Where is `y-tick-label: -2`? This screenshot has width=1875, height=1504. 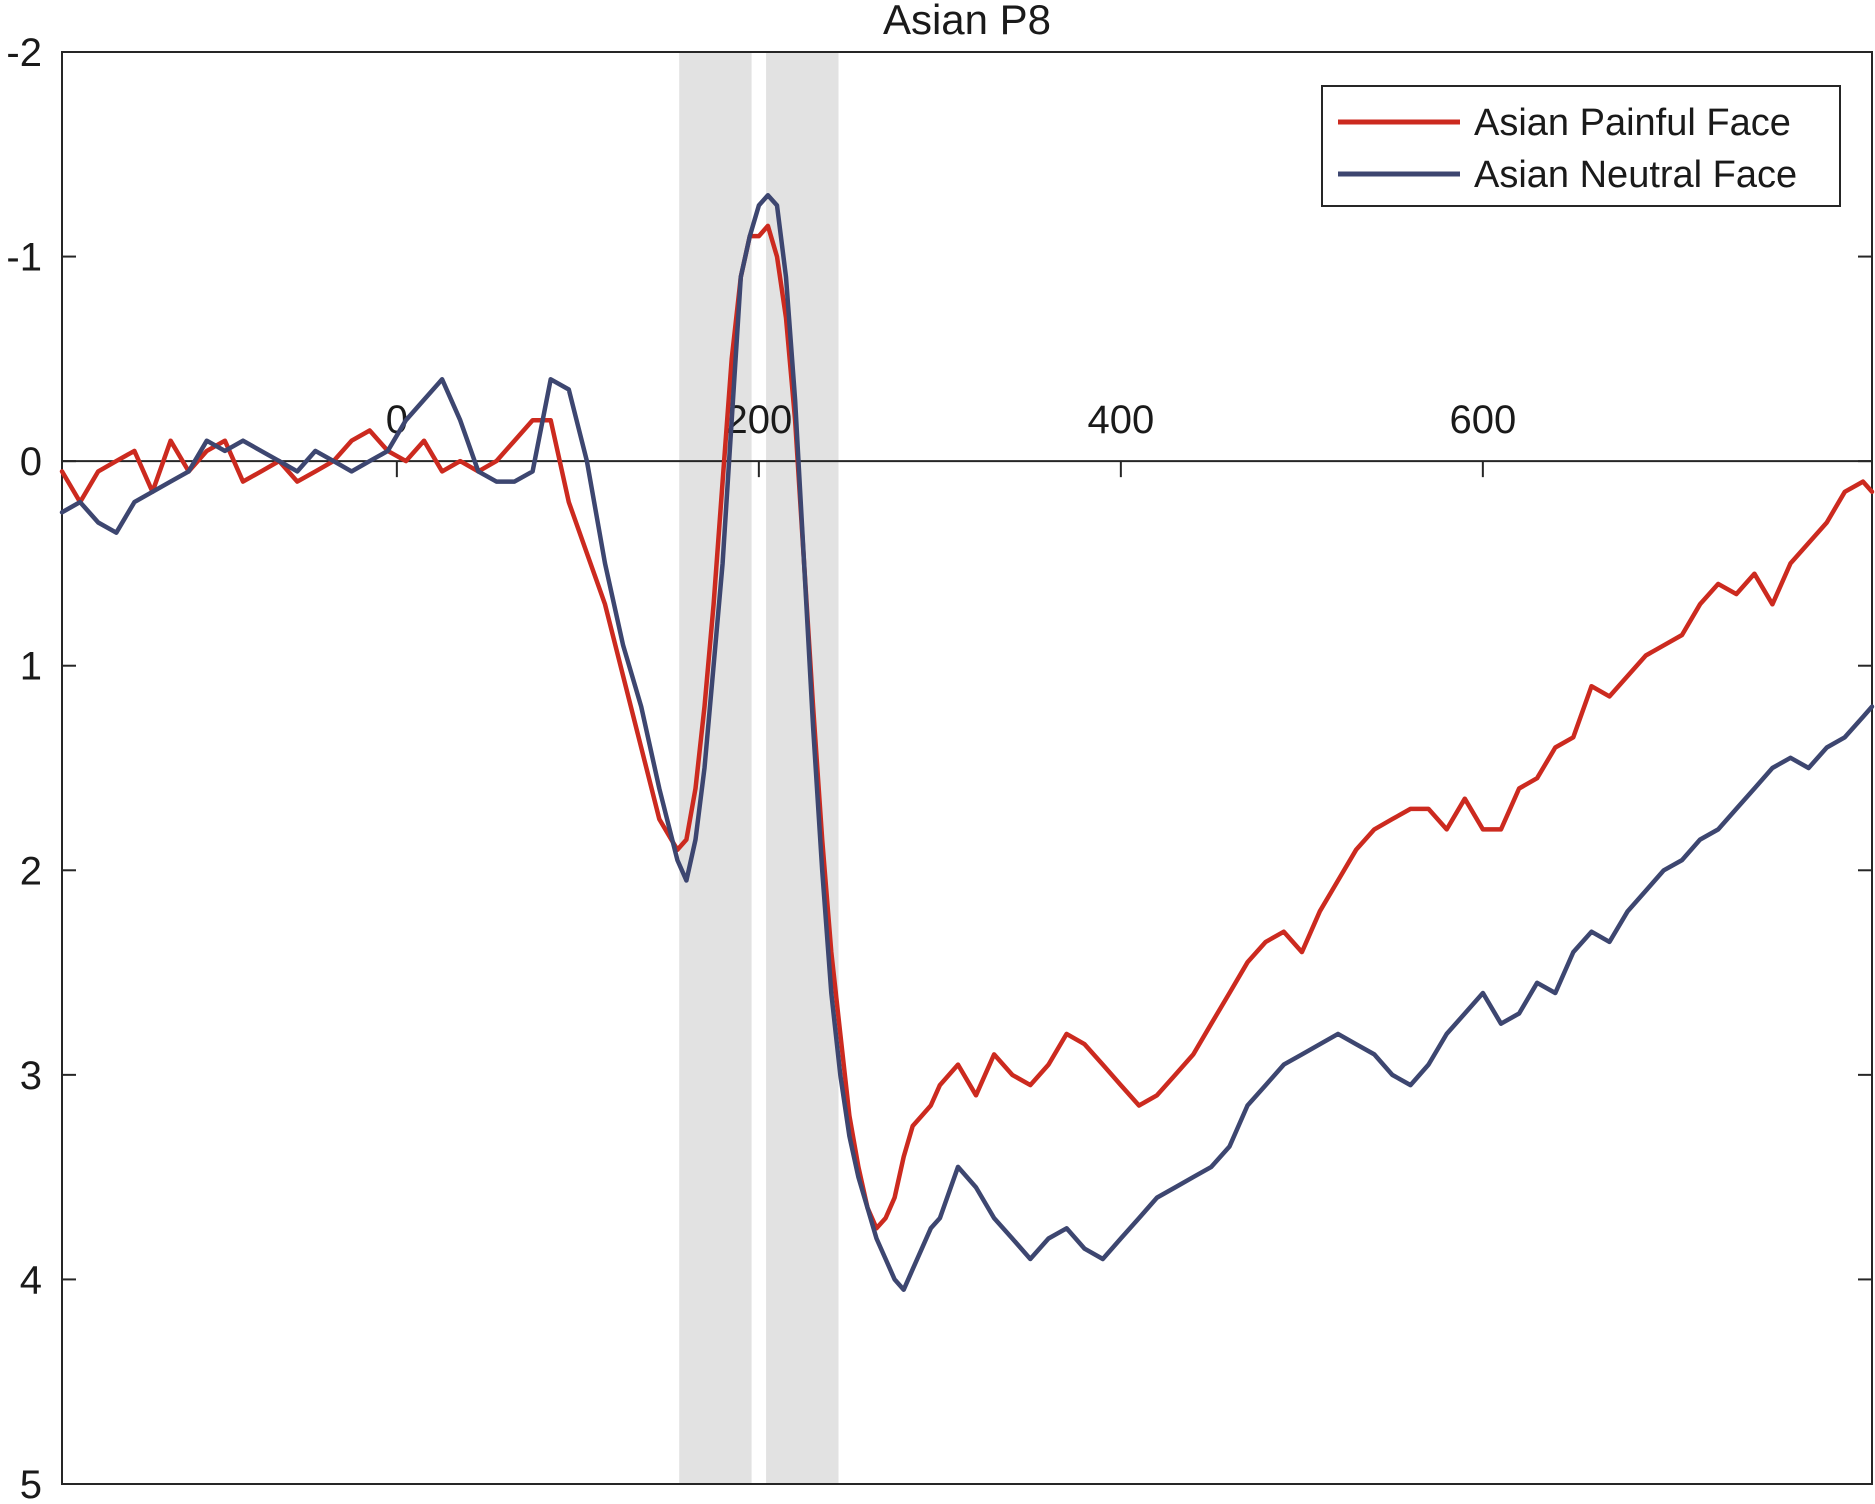
y-tick-label: -2 is located at coordinates (24, 53).